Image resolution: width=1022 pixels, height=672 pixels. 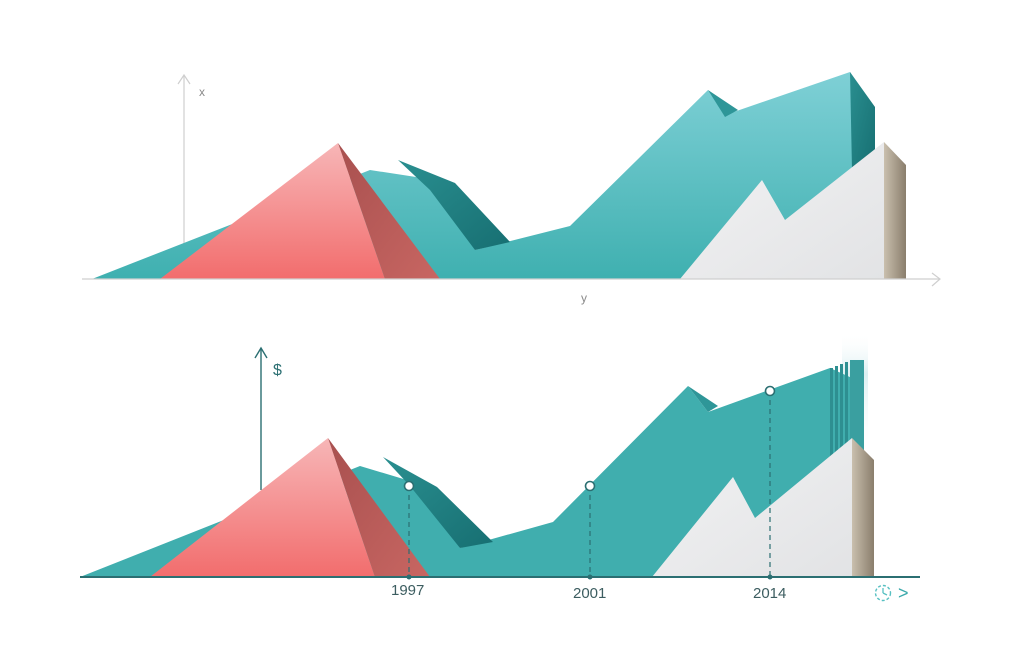 I want to click on marker-1997: 1997, so click(x=407, y=540).